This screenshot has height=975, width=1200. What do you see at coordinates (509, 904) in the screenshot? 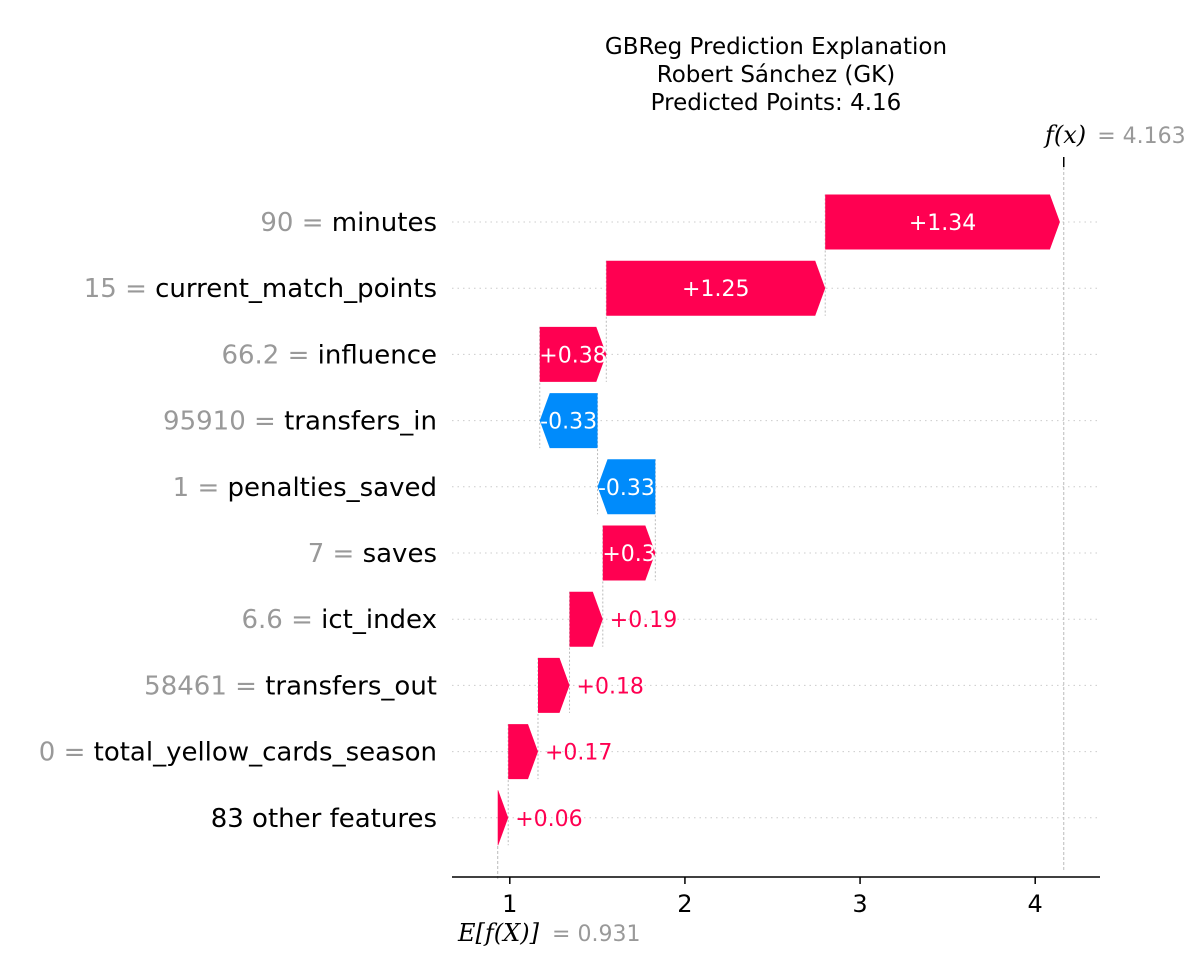
I see `x-tick-label: 1` at bounding box center [509, 904].